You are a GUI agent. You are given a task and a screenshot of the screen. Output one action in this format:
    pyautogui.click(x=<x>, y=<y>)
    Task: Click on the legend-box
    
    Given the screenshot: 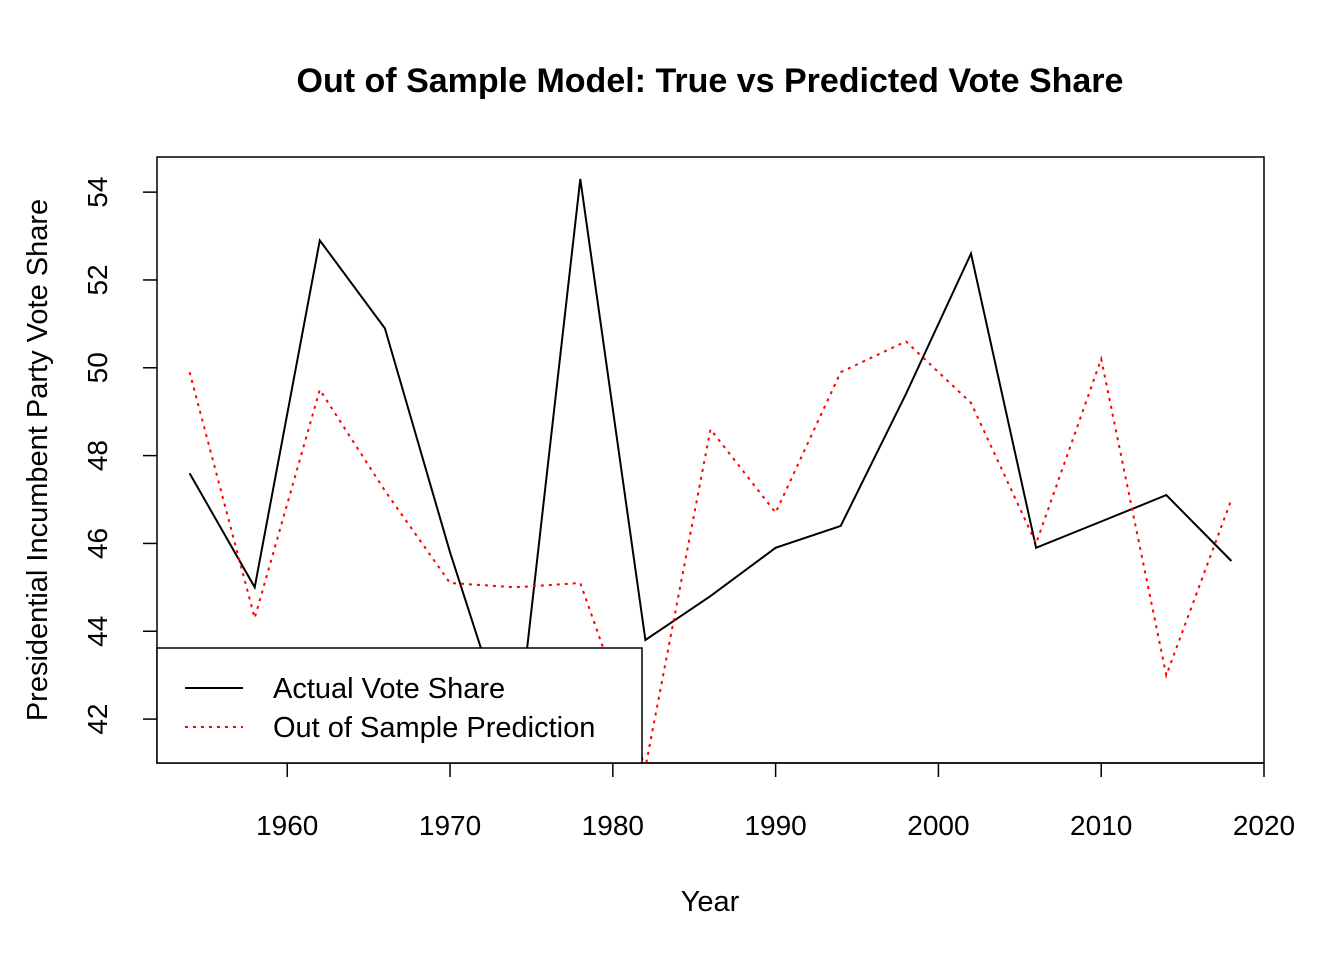 What is the action you would take?
    pyautogui.click(x=399, y=705)
    